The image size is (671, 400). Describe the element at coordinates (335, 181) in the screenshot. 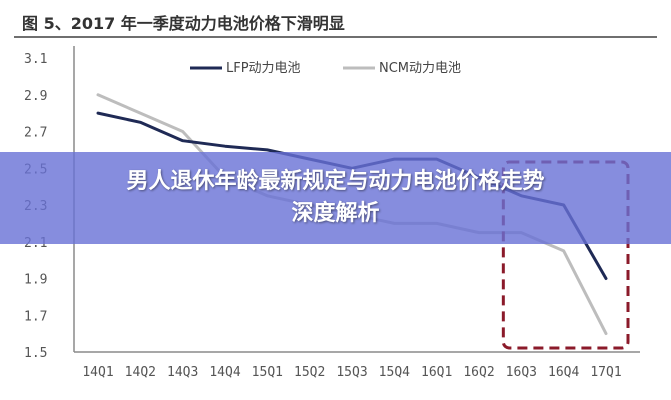

I see `banner-headline: 男人退休年龄最新规定与动力电池价格走势` at that location.